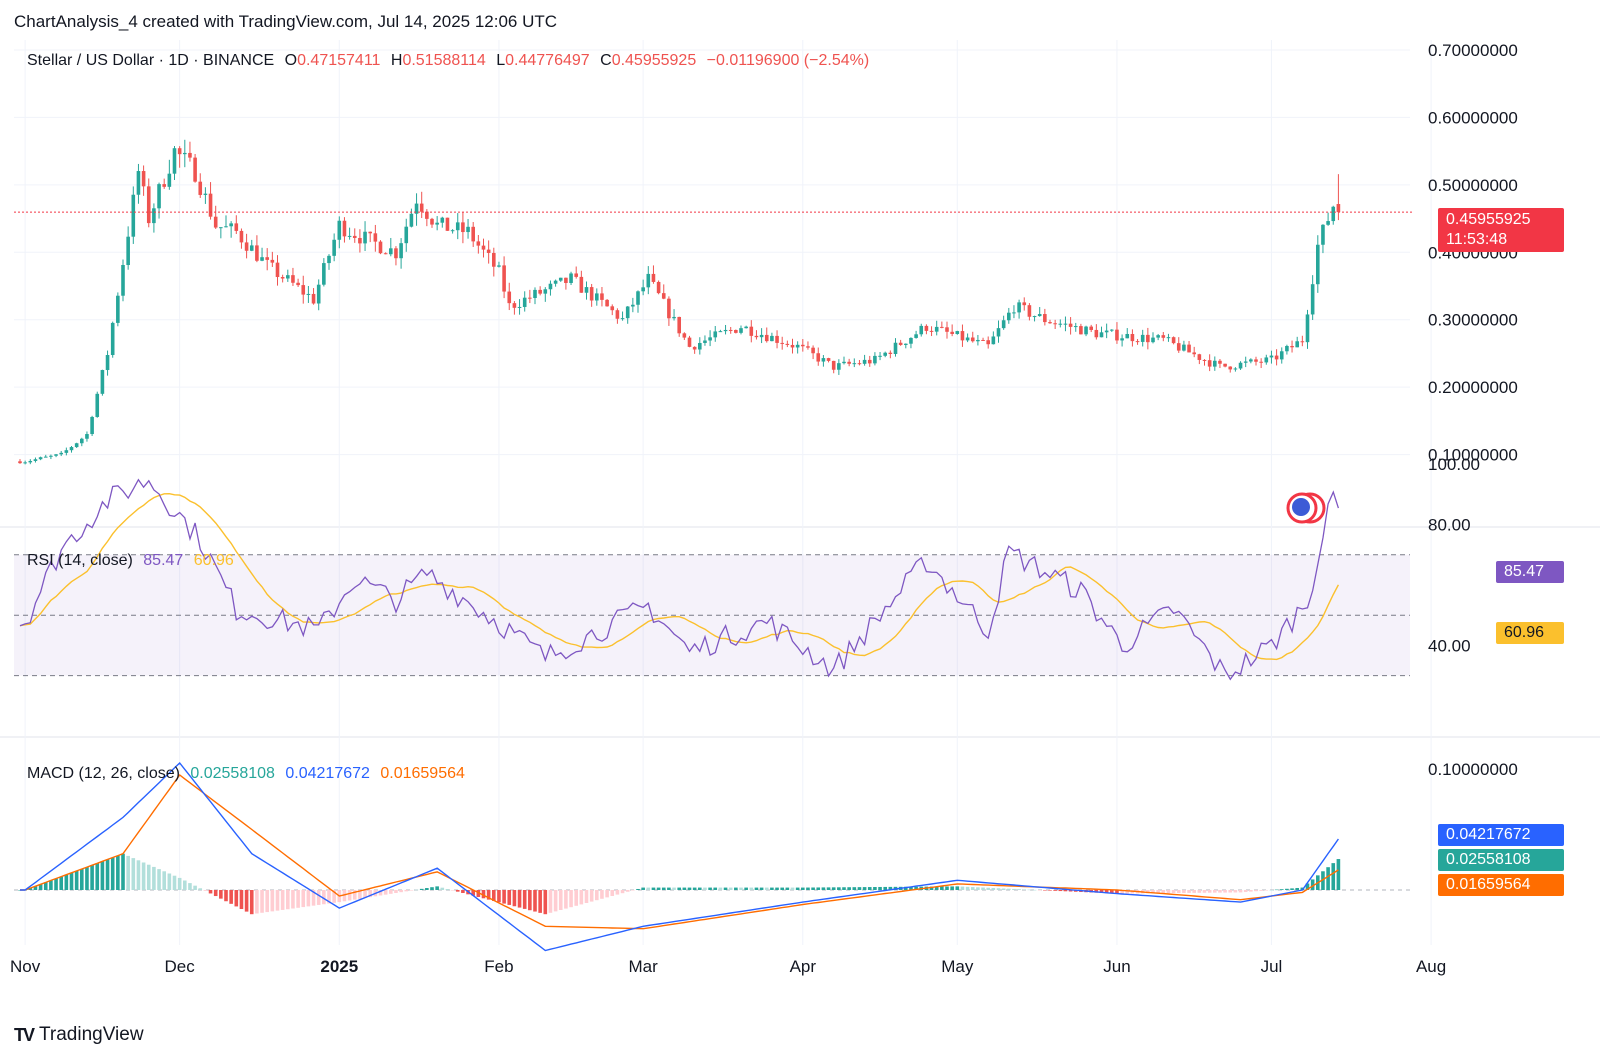 The image size is (1600, 1056). What do you see at coordinates (1473, 455) in the screenshot?
I see `price-tick-label: 0.10000000` at bounding box center [1473, 455].